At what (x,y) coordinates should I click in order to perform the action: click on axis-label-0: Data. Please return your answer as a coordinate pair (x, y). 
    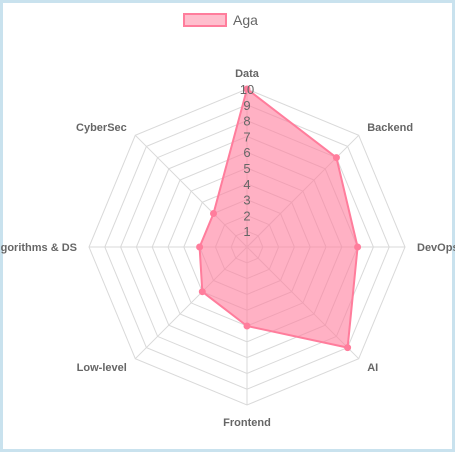
    Looking at the image, I should click on (247, 74).